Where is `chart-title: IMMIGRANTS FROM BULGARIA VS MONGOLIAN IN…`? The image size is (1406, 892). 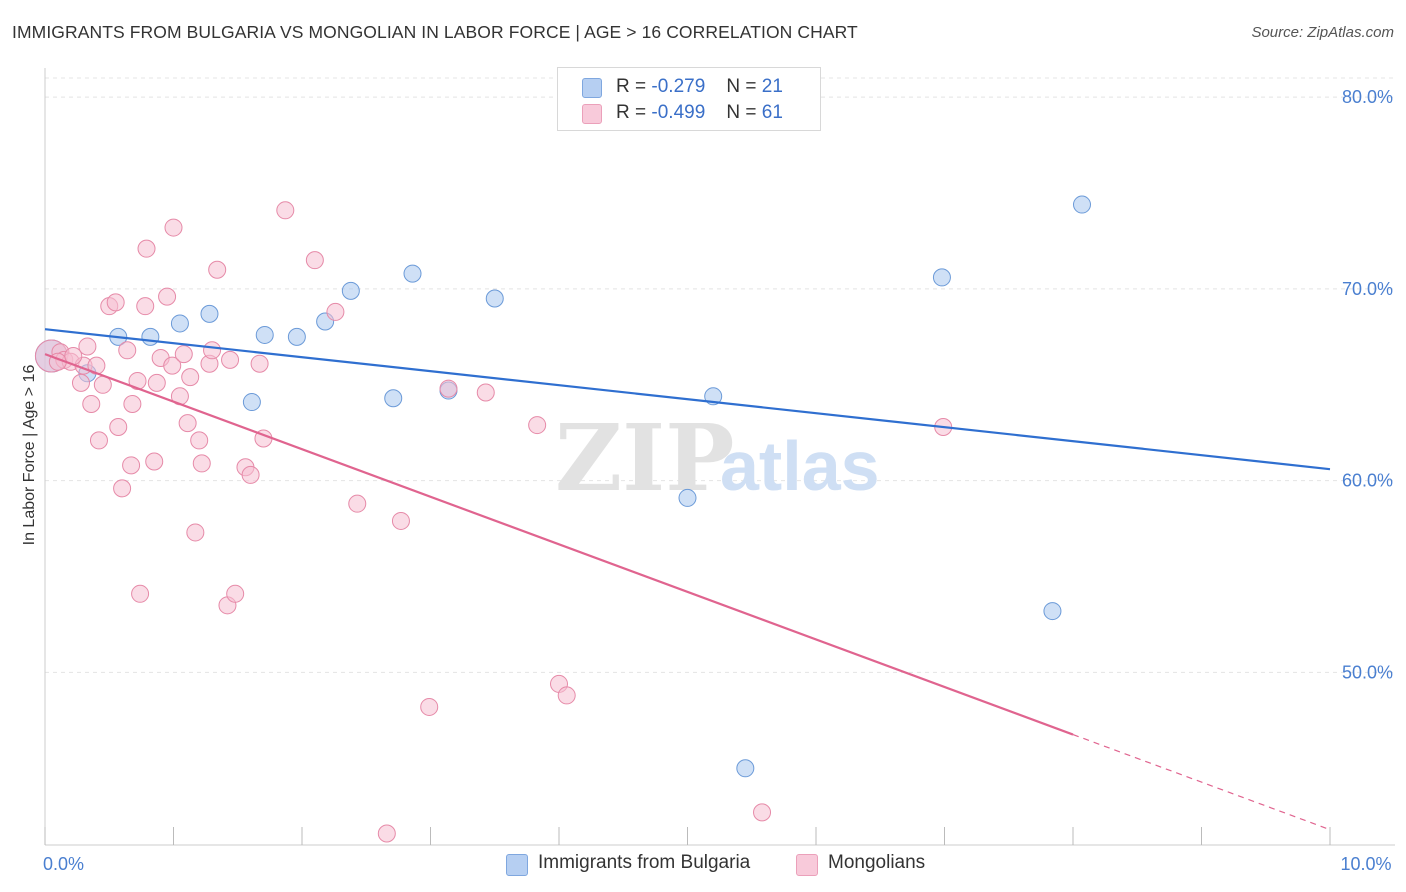
chart-title: IMMIGRANTS FROM BULGARIA VS MONGOLIAN IN… is located at coordinates (435, 32).